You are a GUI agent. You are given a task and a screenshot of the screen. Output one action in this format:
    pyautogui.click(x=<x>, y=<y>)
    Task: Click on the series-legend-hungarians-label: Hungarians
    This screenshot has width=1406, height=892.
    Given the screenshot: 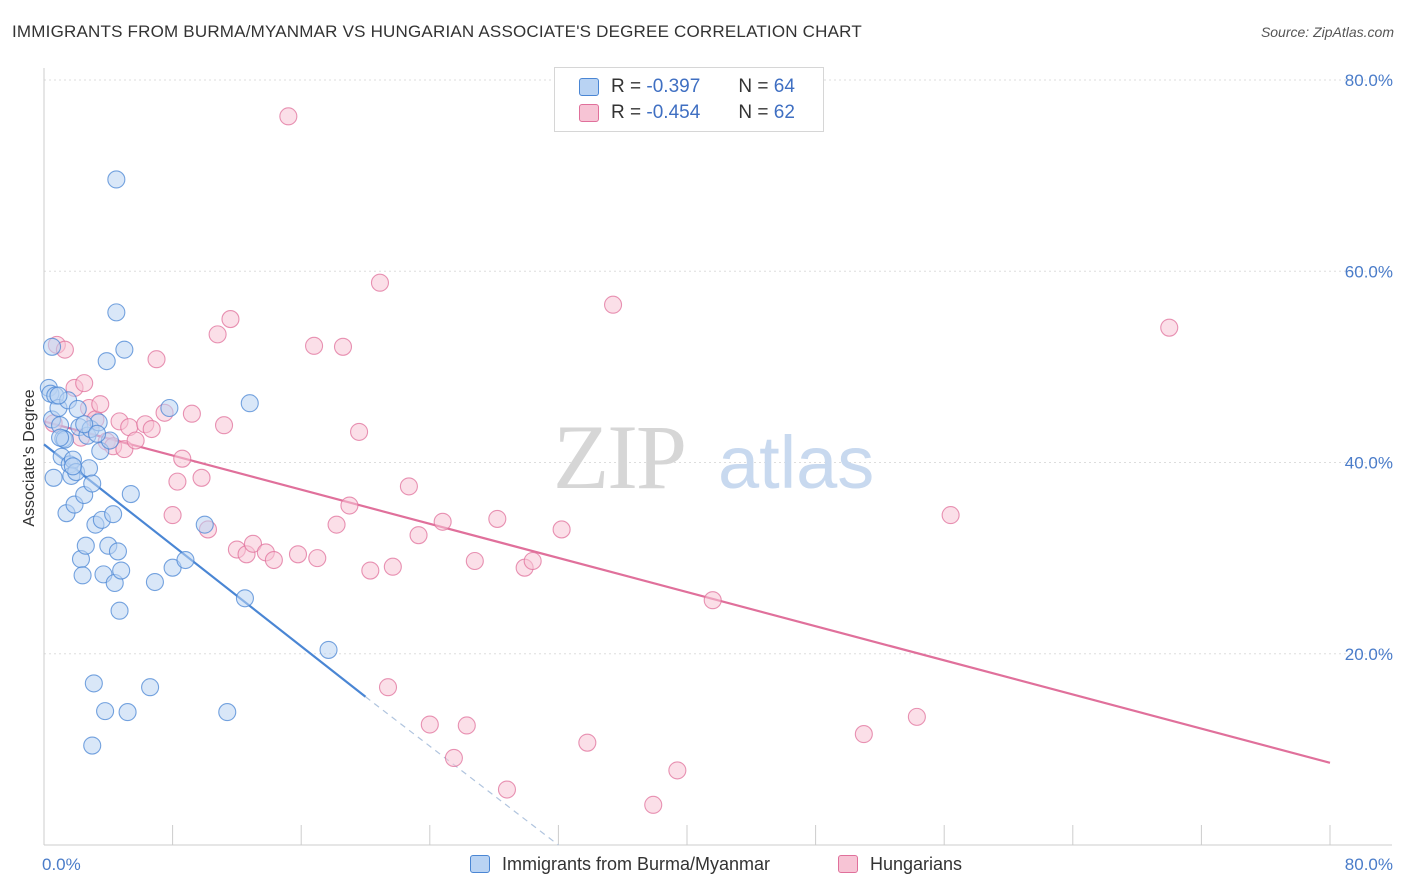 What is the action you would take?
    pyautogui.click(x=916, y=863)
    